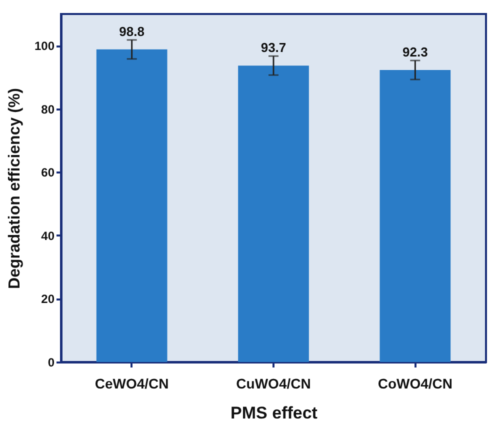 The image size is (500, 424). What do you see at coordinates (48, 109) in the screenshot?
I see `y-tick-label: 80` at bounding box center [48, 109].